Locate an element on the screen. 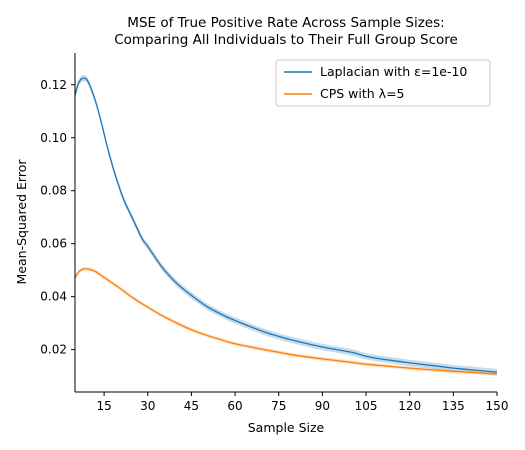  x-tick-label: 105 is located at coordinates (366, 406).